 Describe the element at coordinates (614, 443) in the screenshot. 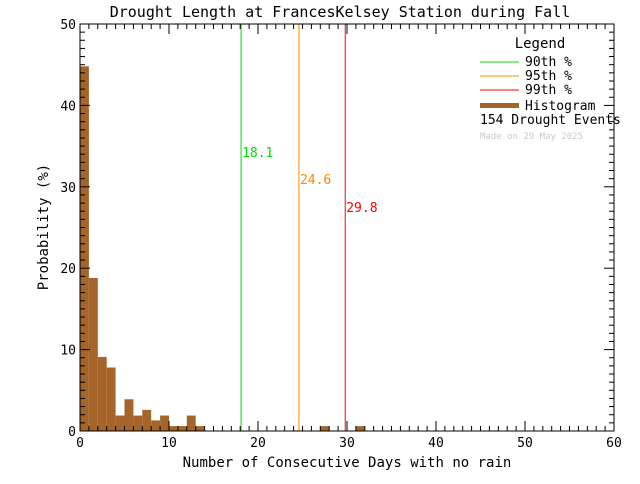

I see `x-tick-label: 60` at that location.